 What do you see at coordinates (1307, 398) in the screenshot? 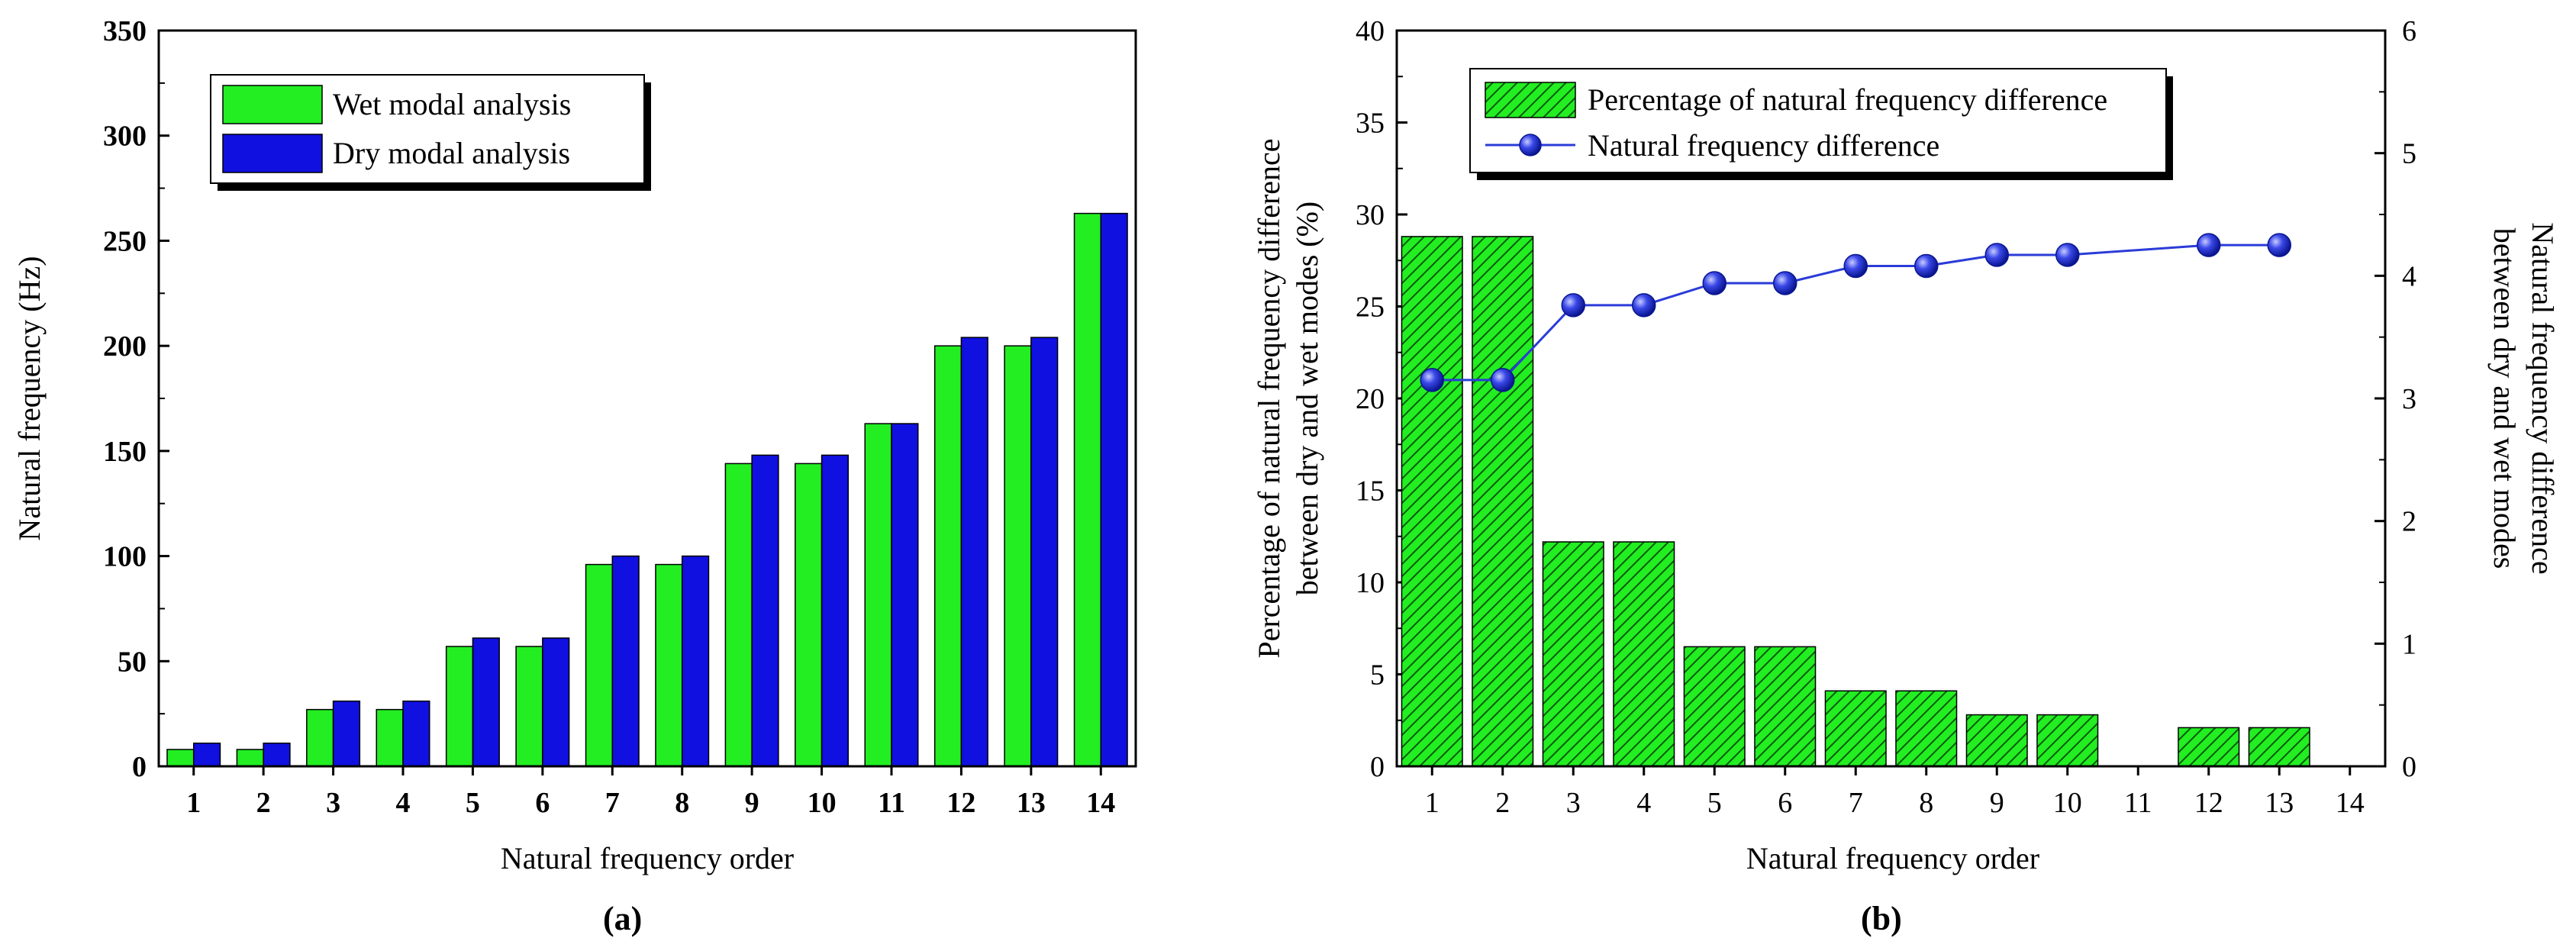
I see `b-y-axis-label-left-line2: between dry and wet modes (%)` at bounding box center [1307, 398].